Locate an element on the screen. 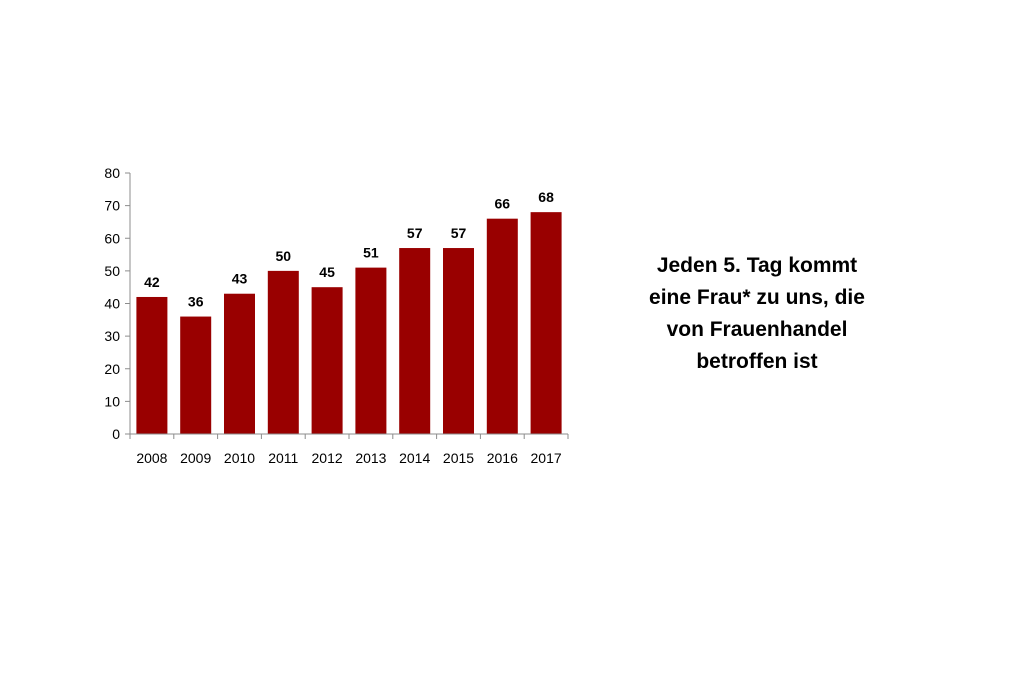  bar-2015 is located at coordinates (458, 341).